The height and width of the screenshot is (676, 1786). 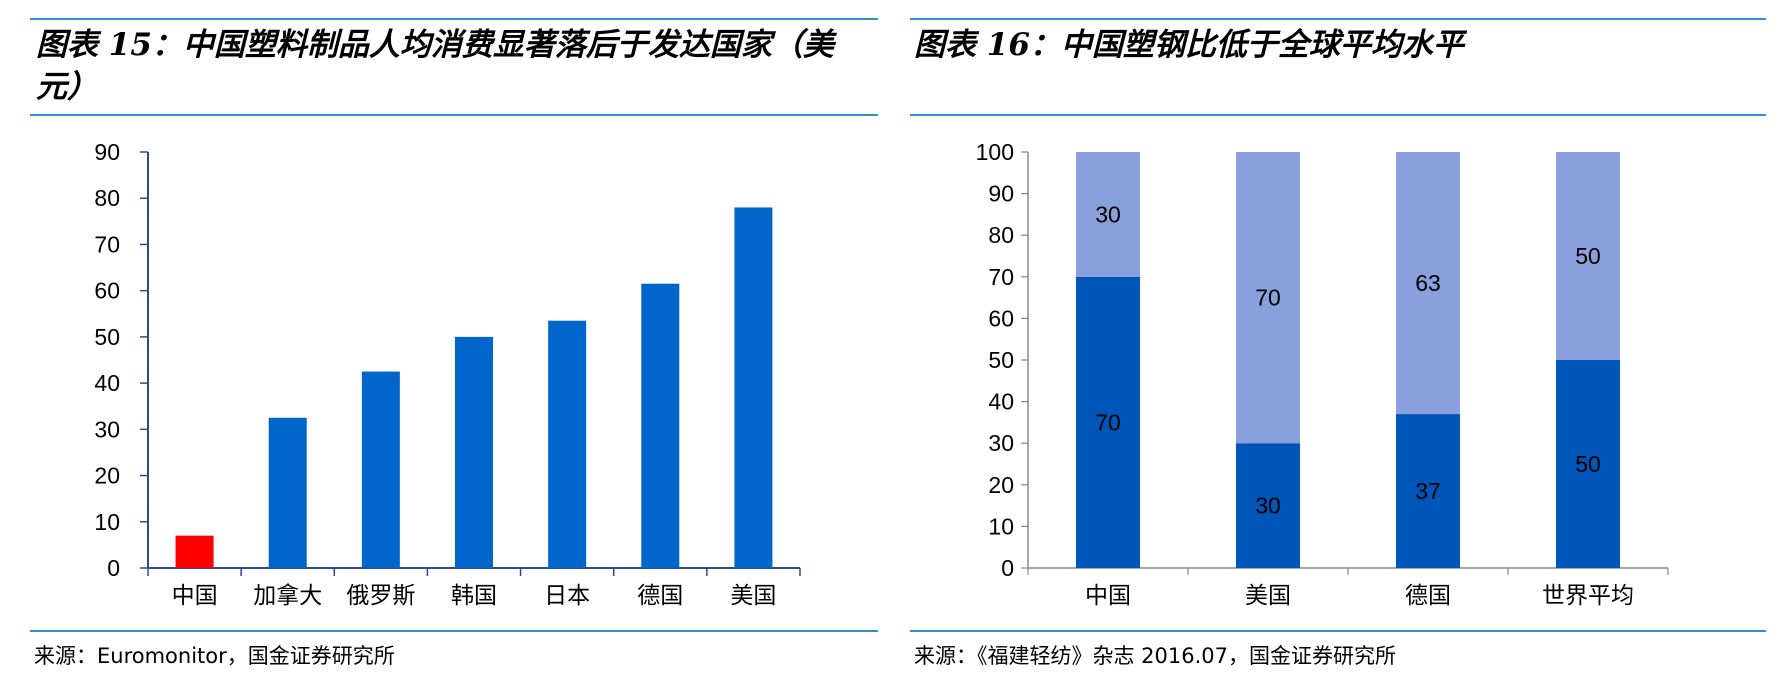 What do you see at coordinates (214, 656) in the screenshot?
I see `source-note: 来源：Euromonitor，国金证券研究所` at bounding box center [214, 656].